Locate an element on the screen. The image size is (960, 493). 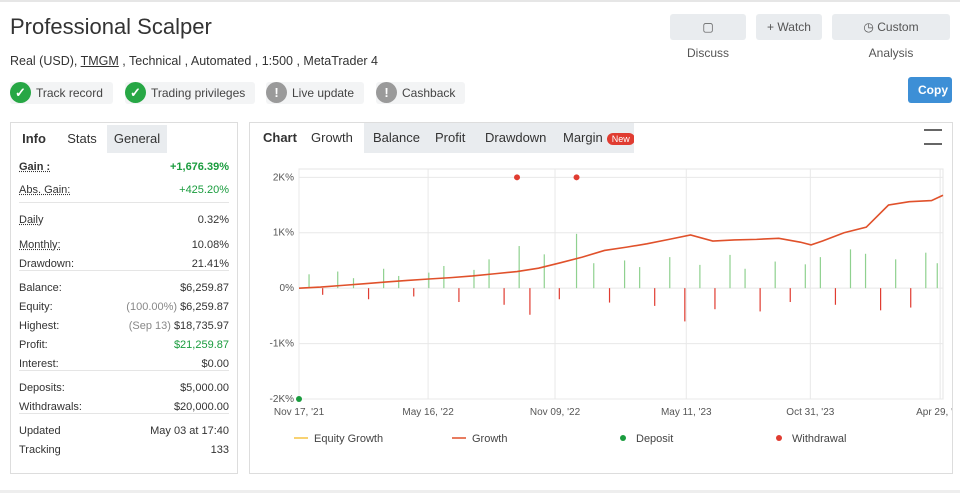
row-value: (100.00%) $6,259.87 is located at coordinates (177, 307).